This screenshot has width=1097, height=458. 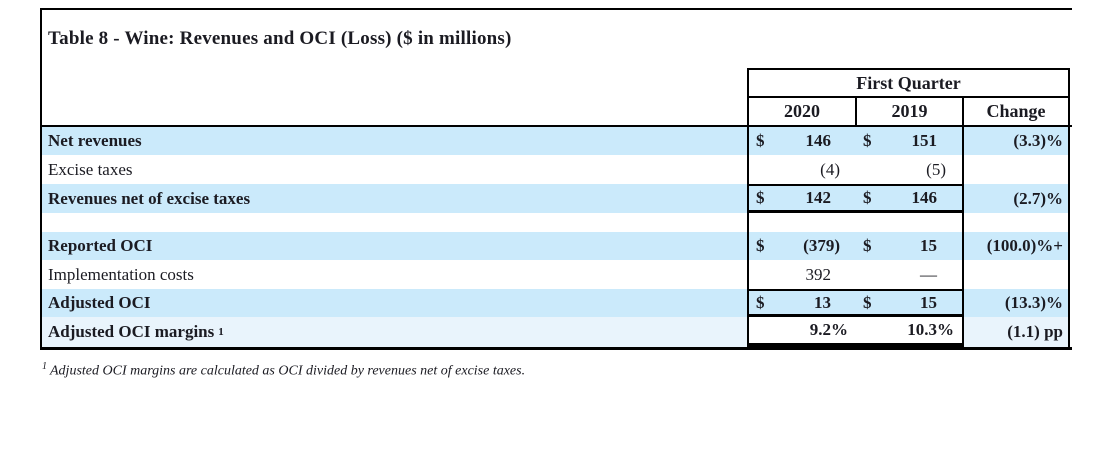 I want to click on table-row: Excise taxes (4) (5), so click(x=557, y=169).